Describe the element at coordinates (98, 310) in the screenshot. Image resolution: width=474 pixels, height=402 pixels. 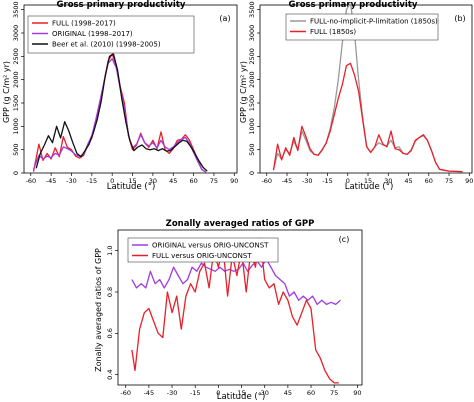
I see `y-axis-label: Zonally averaged ratios of GPP` at that location.